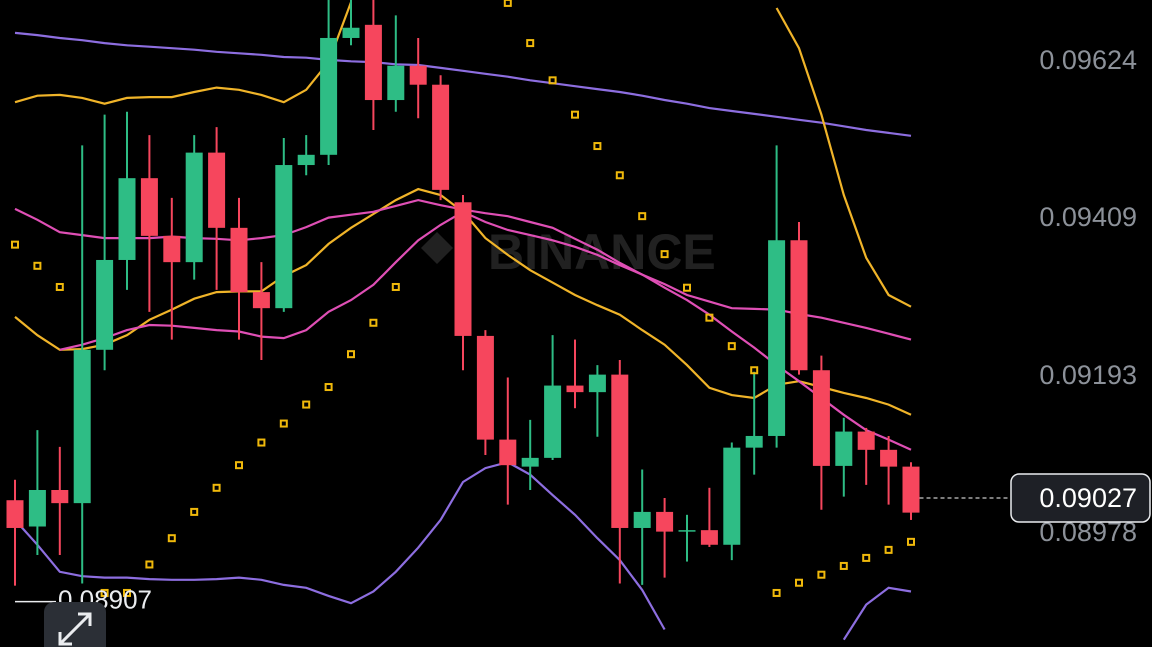 This screenshot has height=647, width=1152. I want to click on y-tick-label: 0.09193, so click(1088, 375).